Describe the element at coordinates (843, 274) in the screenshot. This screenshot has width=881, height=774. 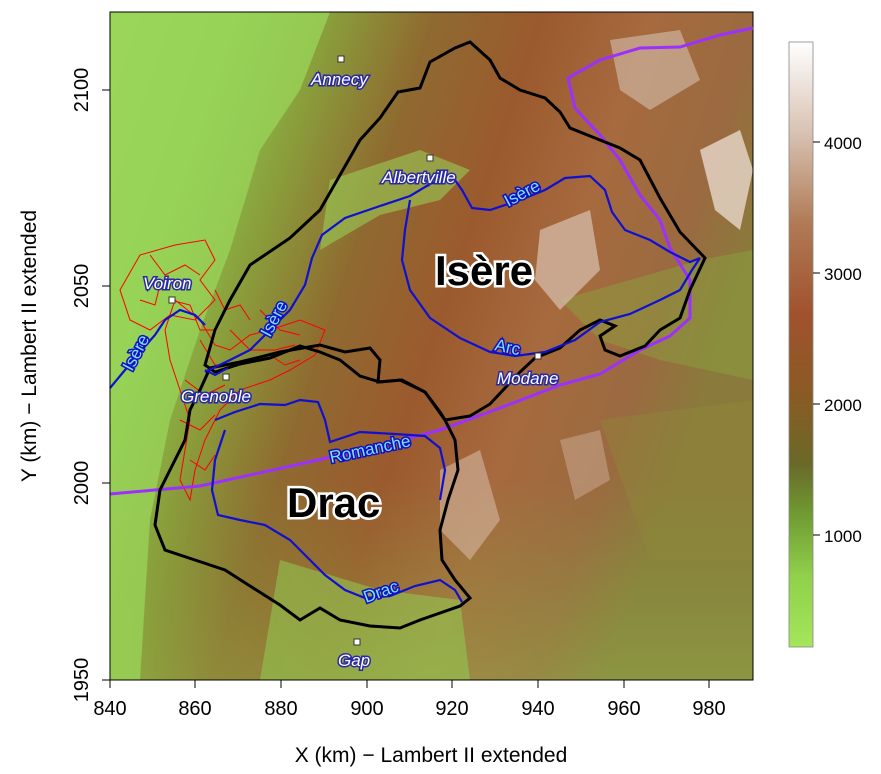
I see `colorbar-tick-label: 3000` at that location.